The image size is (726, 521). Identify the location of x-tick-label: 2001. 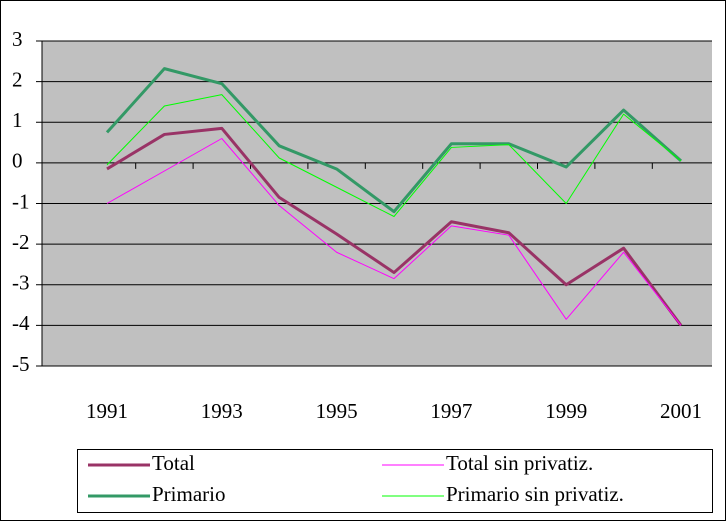
(681, 411).